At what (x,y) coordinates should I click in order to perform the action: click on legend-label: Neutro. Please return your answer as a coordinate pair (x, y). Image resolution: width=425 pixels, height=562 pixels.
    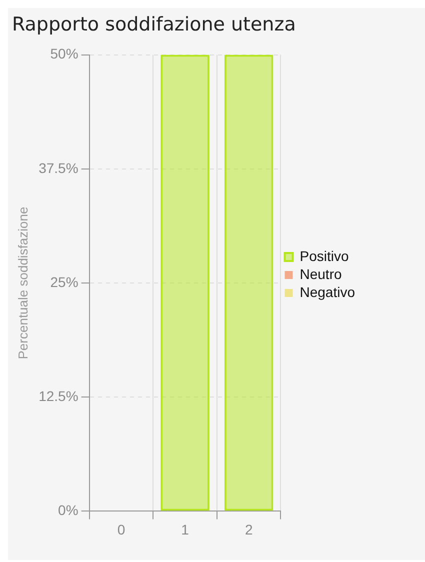
    Looking at the image, I should click on (321, 274).